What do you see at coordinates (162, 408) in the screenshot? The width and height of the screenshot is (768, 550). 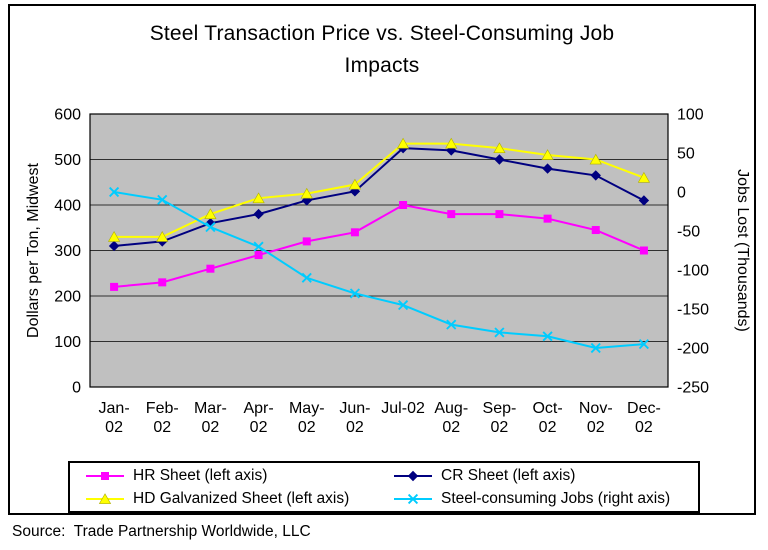 I see `x-axis-tick: Feb-` at bounding box center [162, 408].